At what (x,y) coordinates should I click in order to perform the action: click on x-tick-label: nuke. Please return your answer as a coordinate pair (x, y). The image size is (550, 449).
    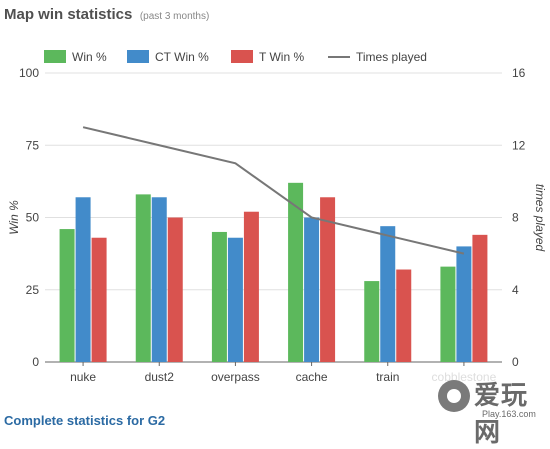
    Looking at the image, I should click on (83, 377).